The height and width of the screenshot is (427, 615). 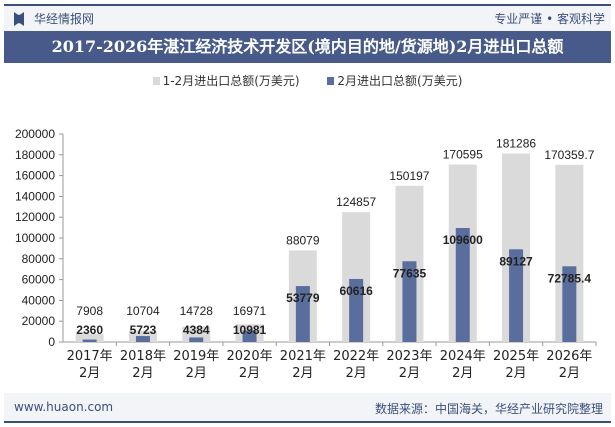 I want to click on footer-bar, so click(x=307, y=407).